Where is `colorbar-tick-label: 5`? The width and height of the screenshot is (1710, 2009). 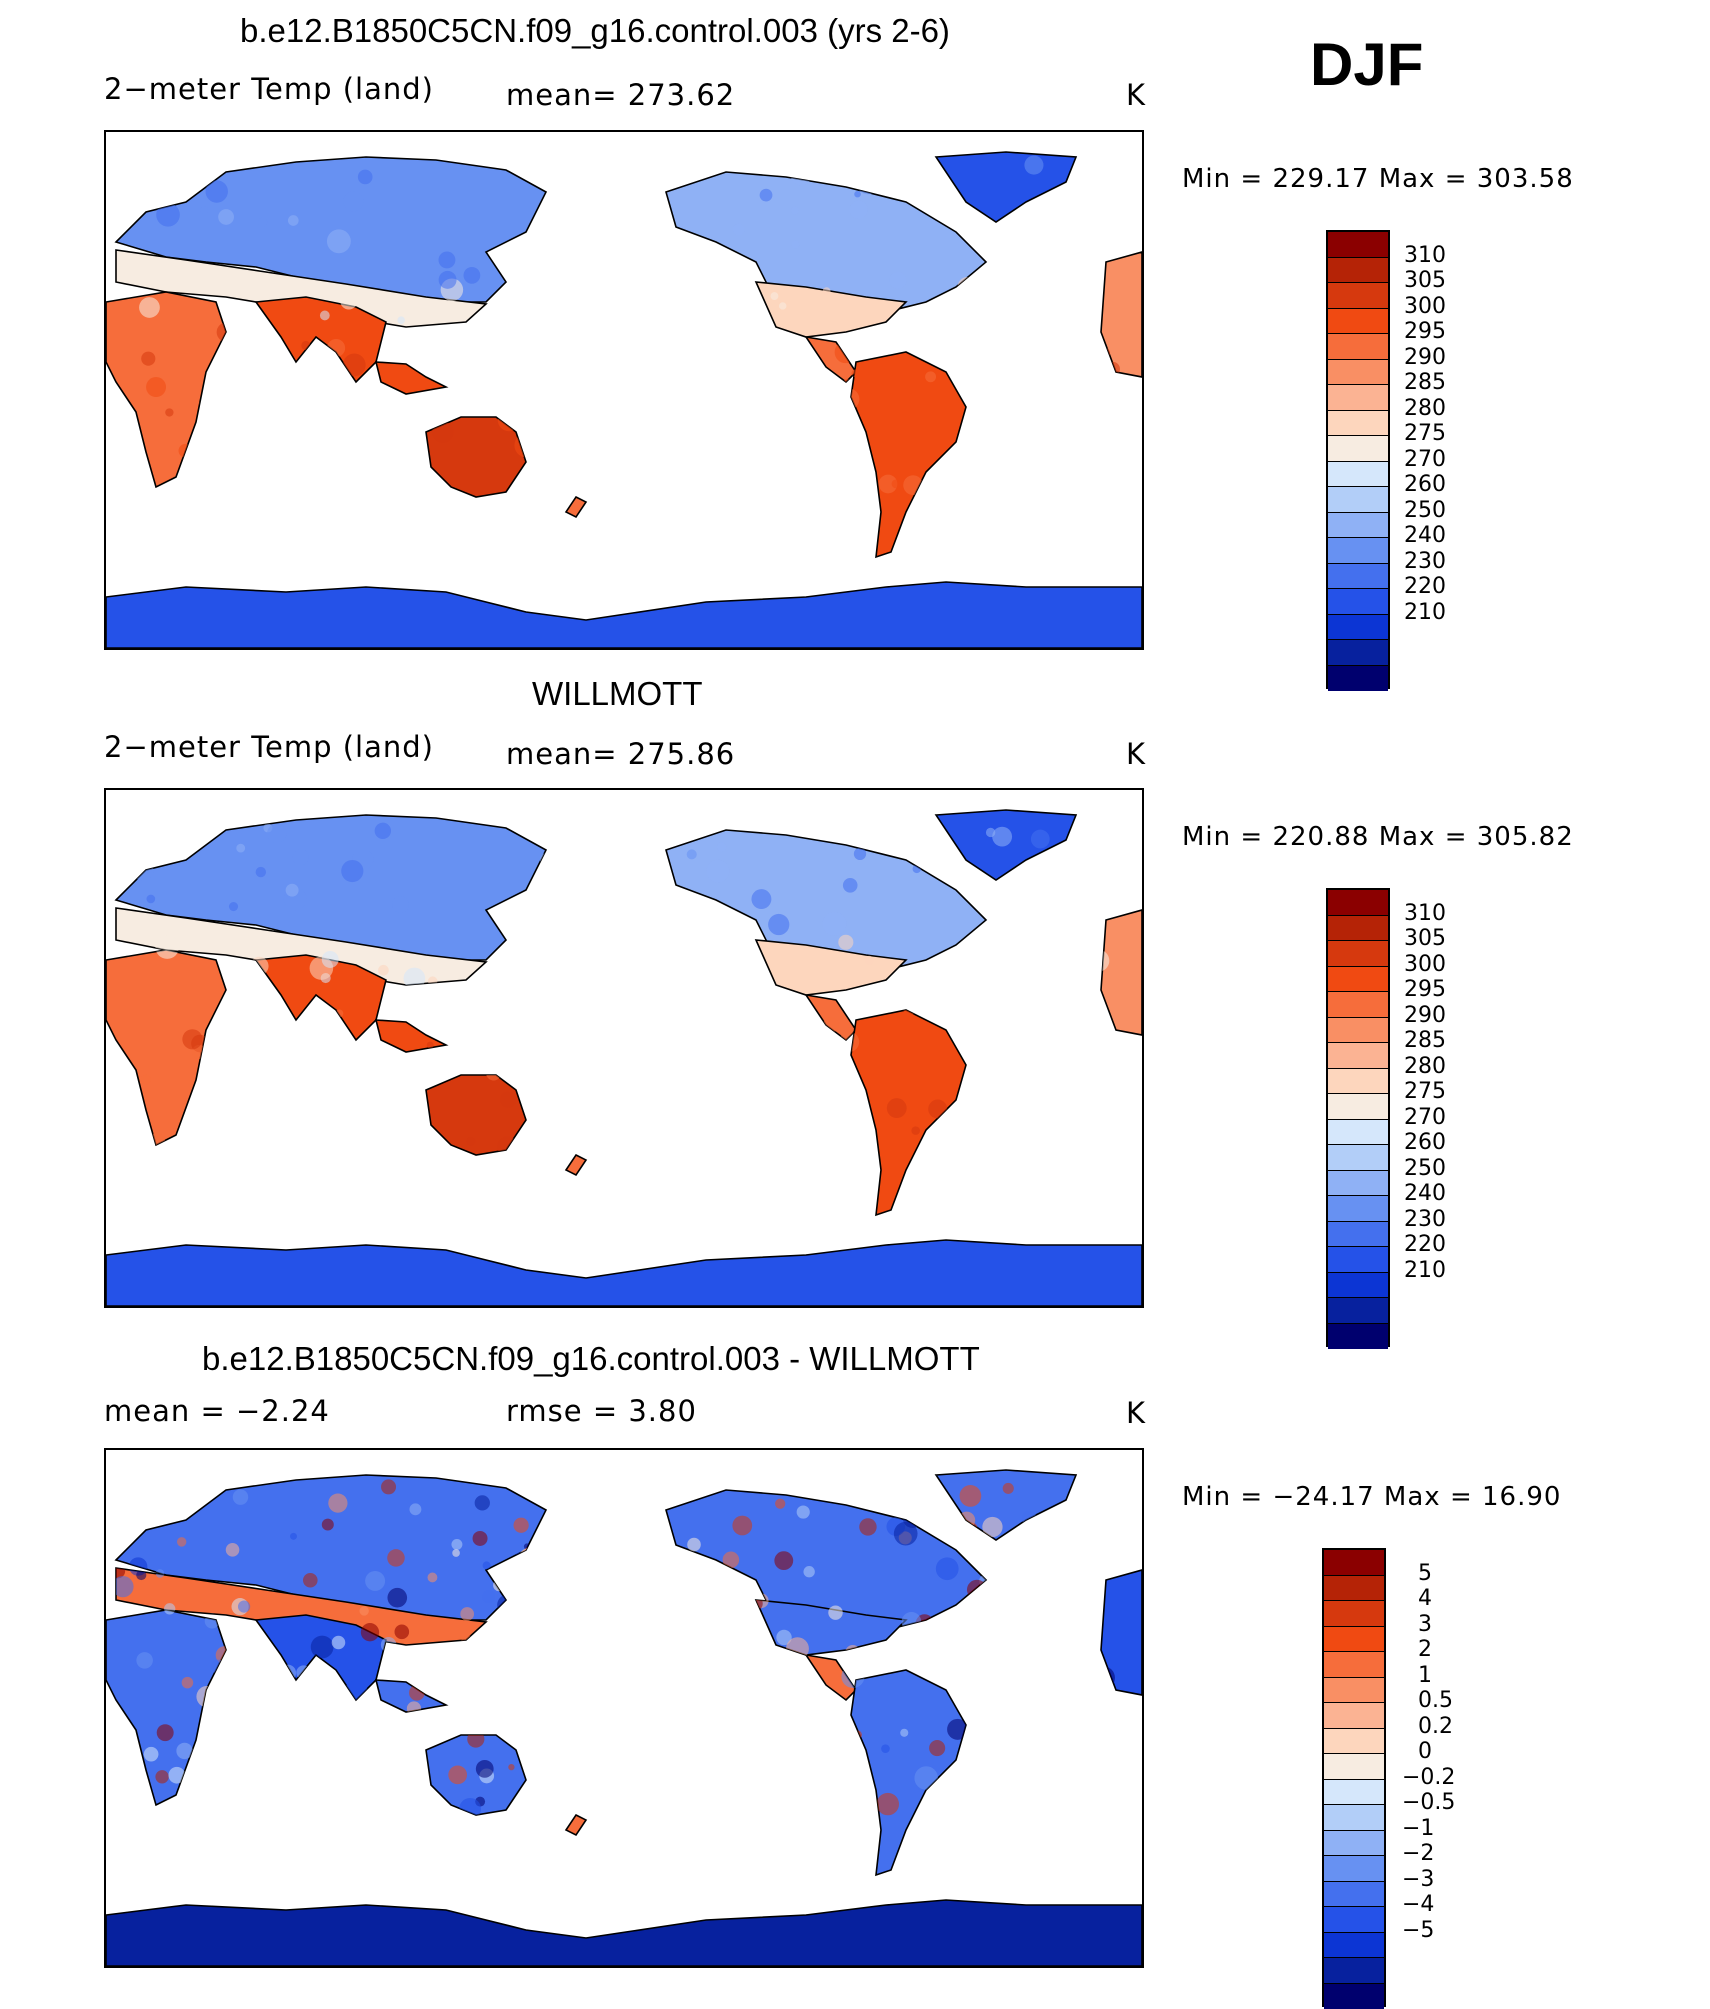 colorbar-tick-label: 5 is located at coordinates (1425, 1574).